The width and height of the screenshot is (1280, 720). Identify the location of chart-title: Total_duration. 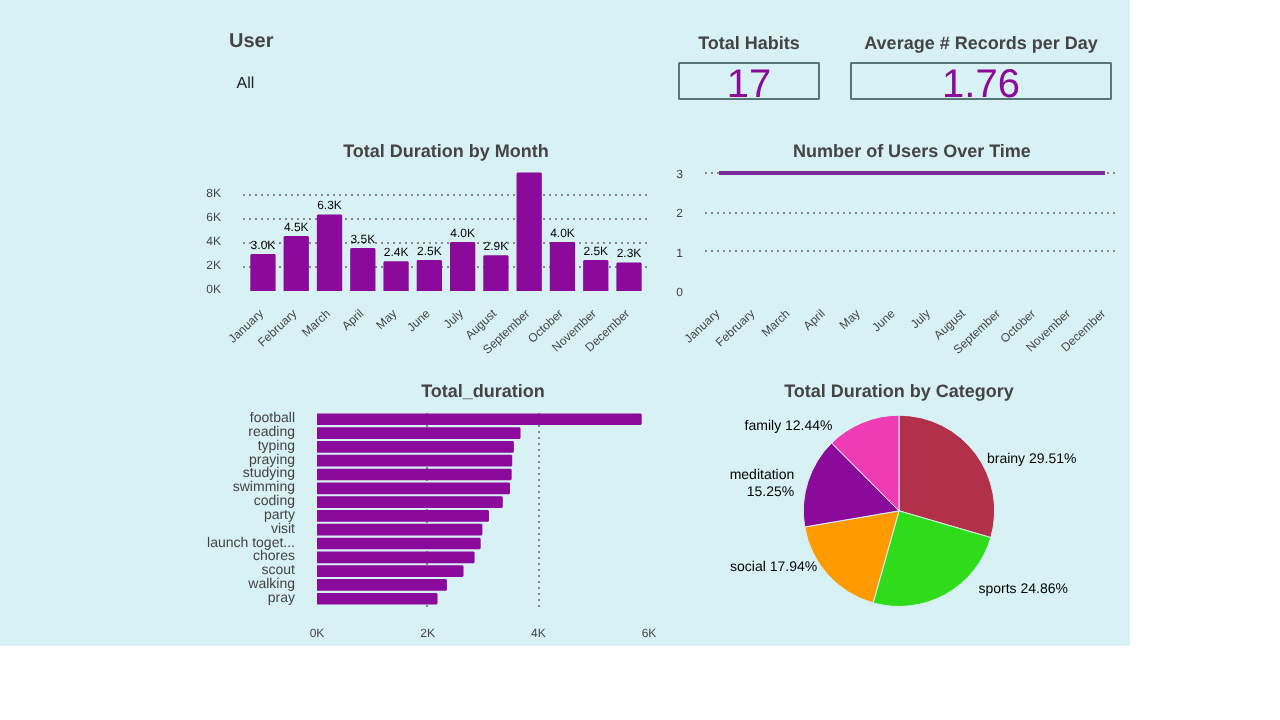
(483, 391).